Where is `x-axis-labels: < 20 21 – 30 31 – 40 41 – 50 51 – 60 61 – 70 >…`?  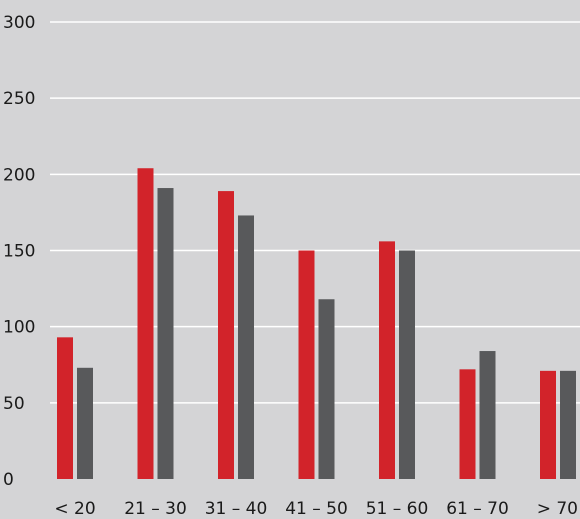
x-axis-labels: < 20 21 – 30 31 – 40 41 – 50 51 – 60 61 – 70 >… is located at coordinates (316, 509).